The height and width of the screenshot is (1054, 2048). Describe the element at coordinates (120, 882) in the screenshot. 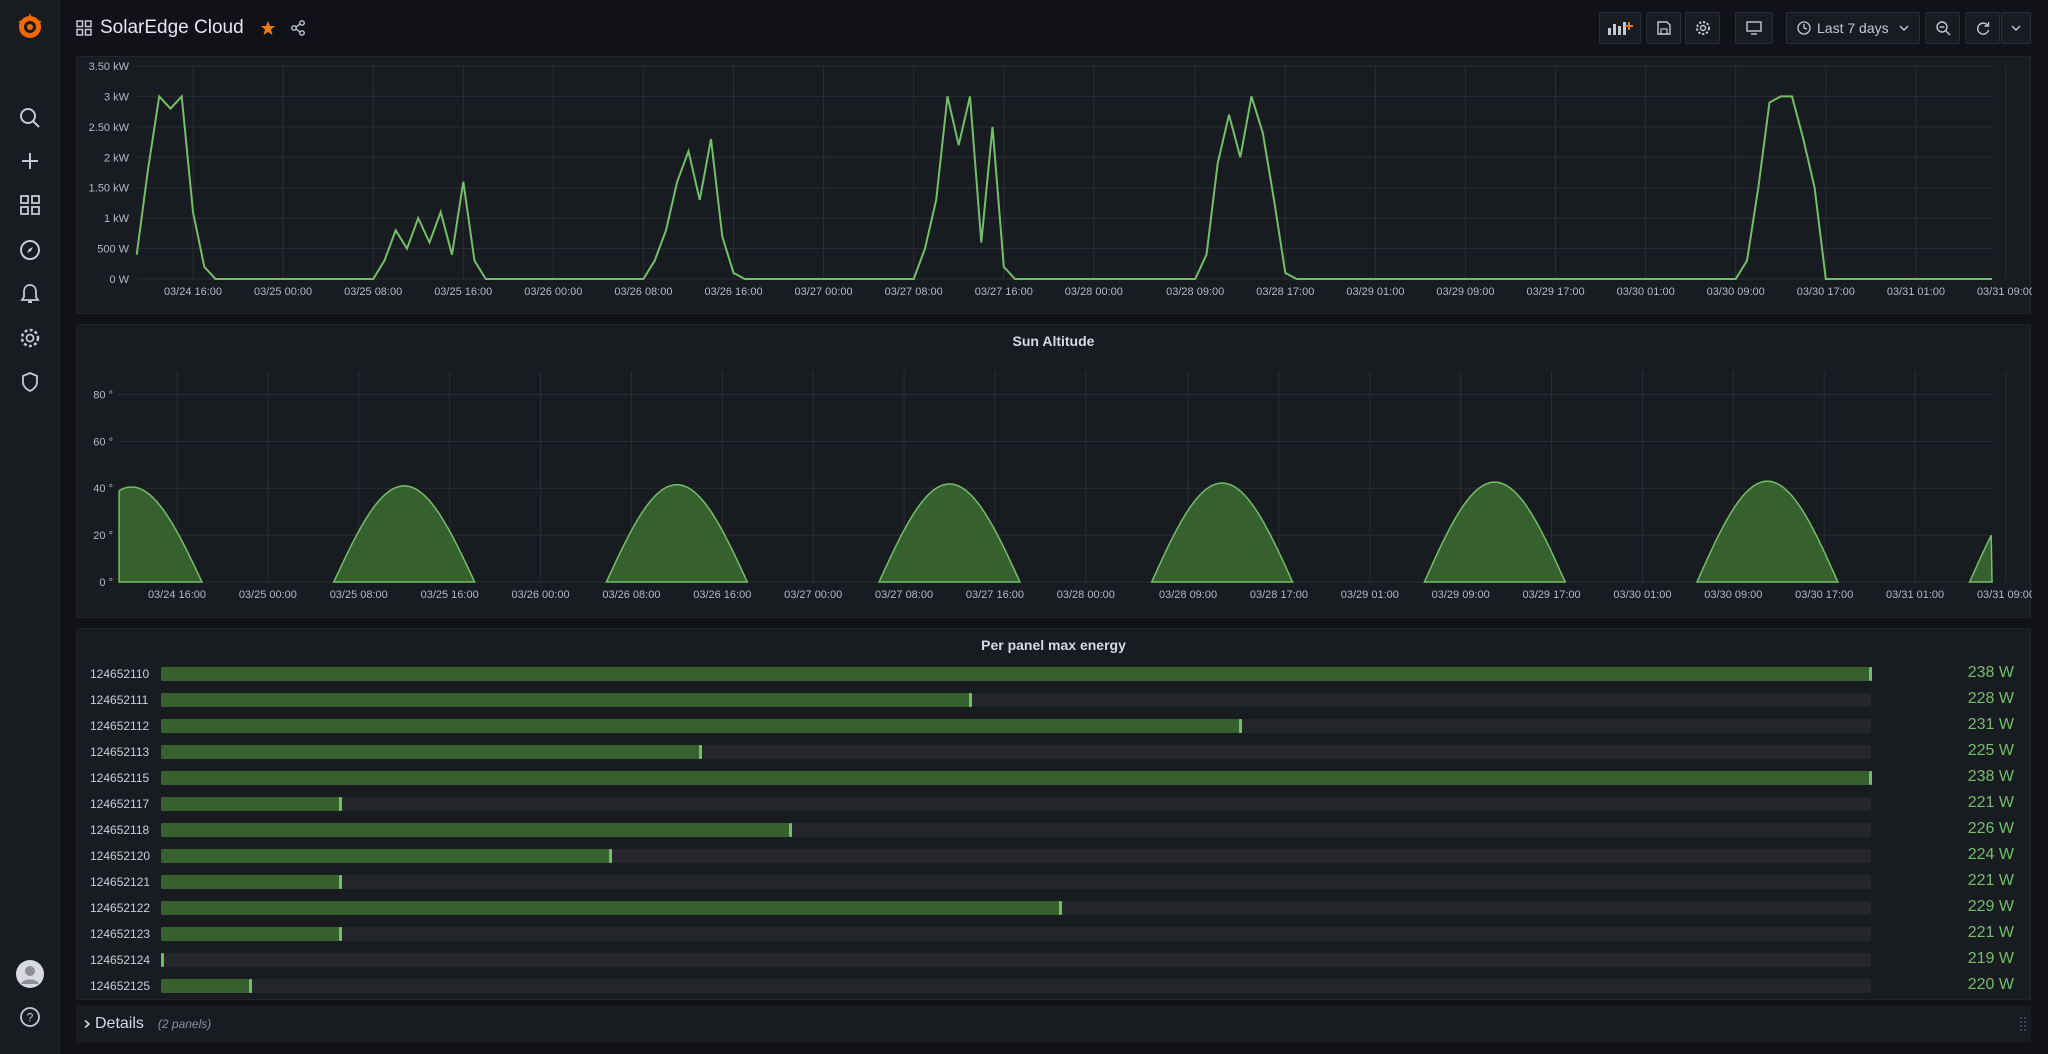

I see `bar-label: 124652121` at that location.